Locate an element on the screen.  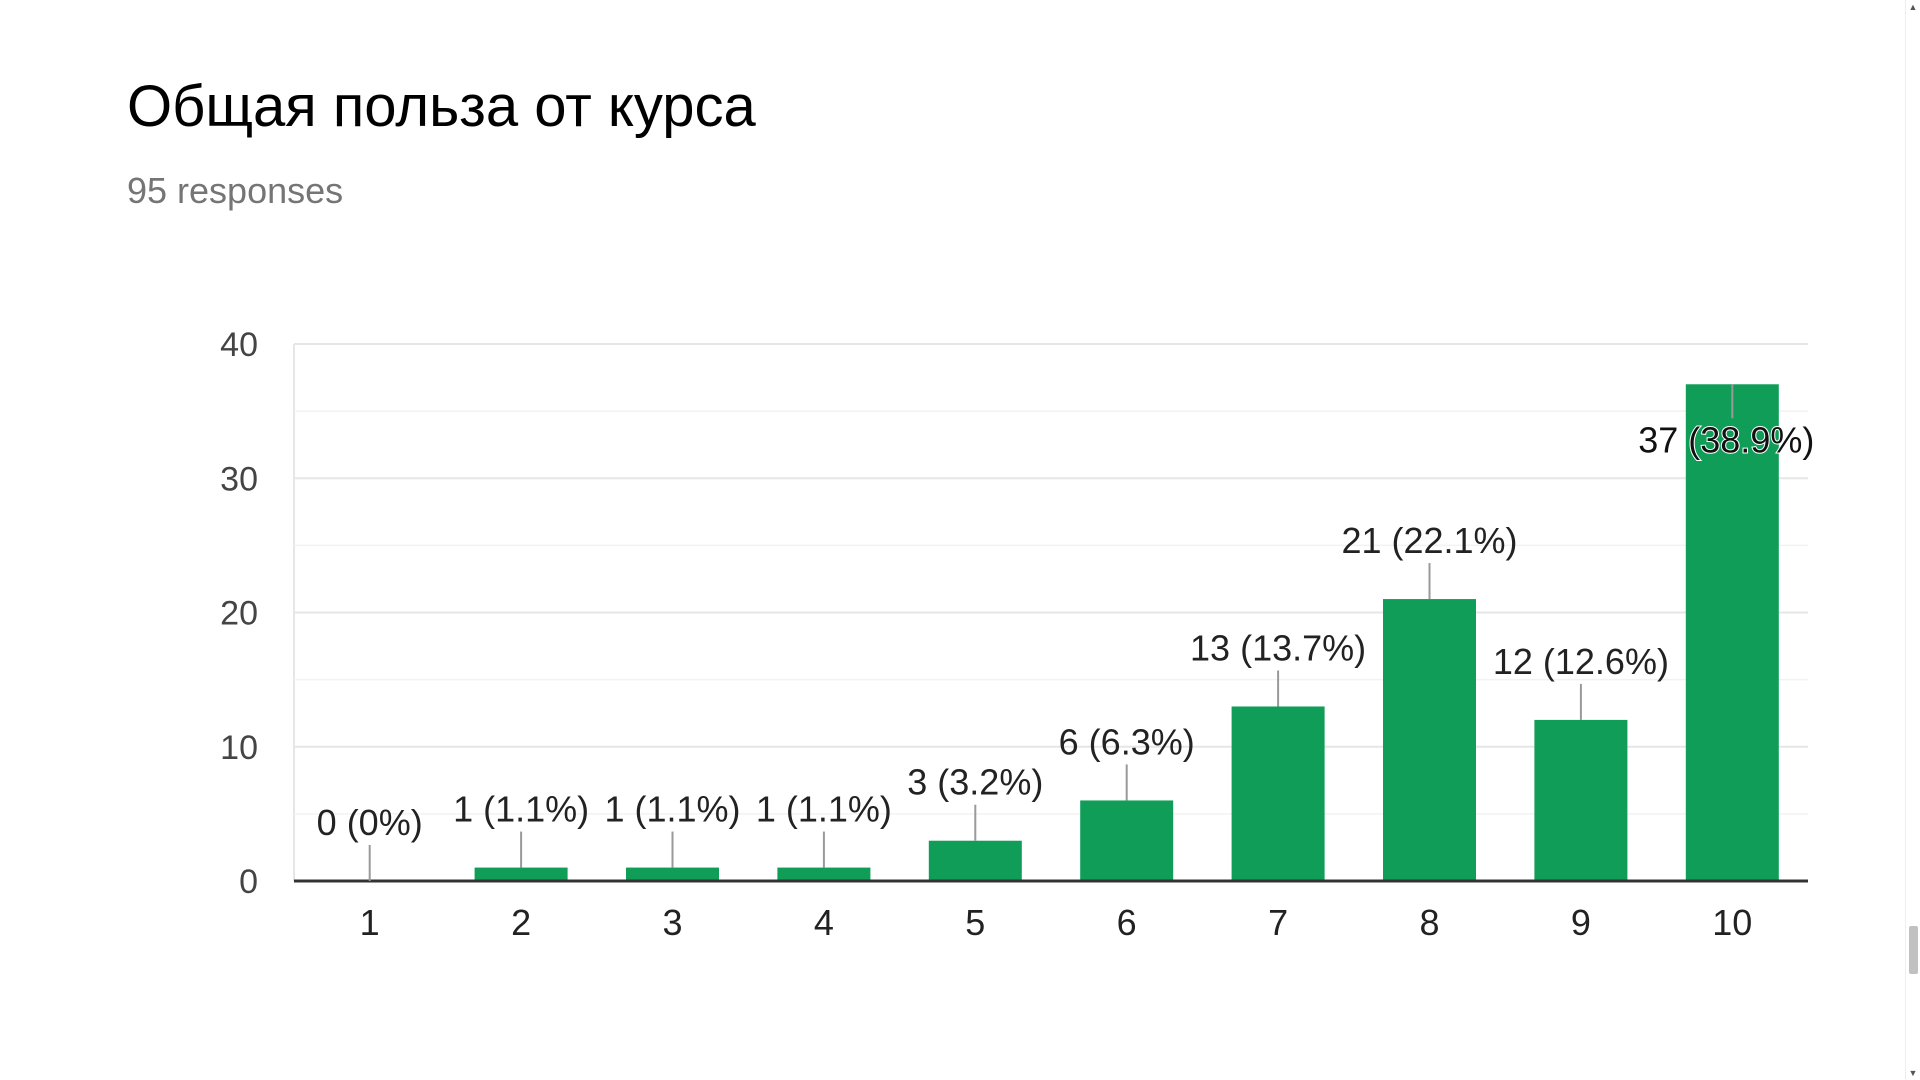
x-tick-label: 6 is located at coordinates (1127, 922).